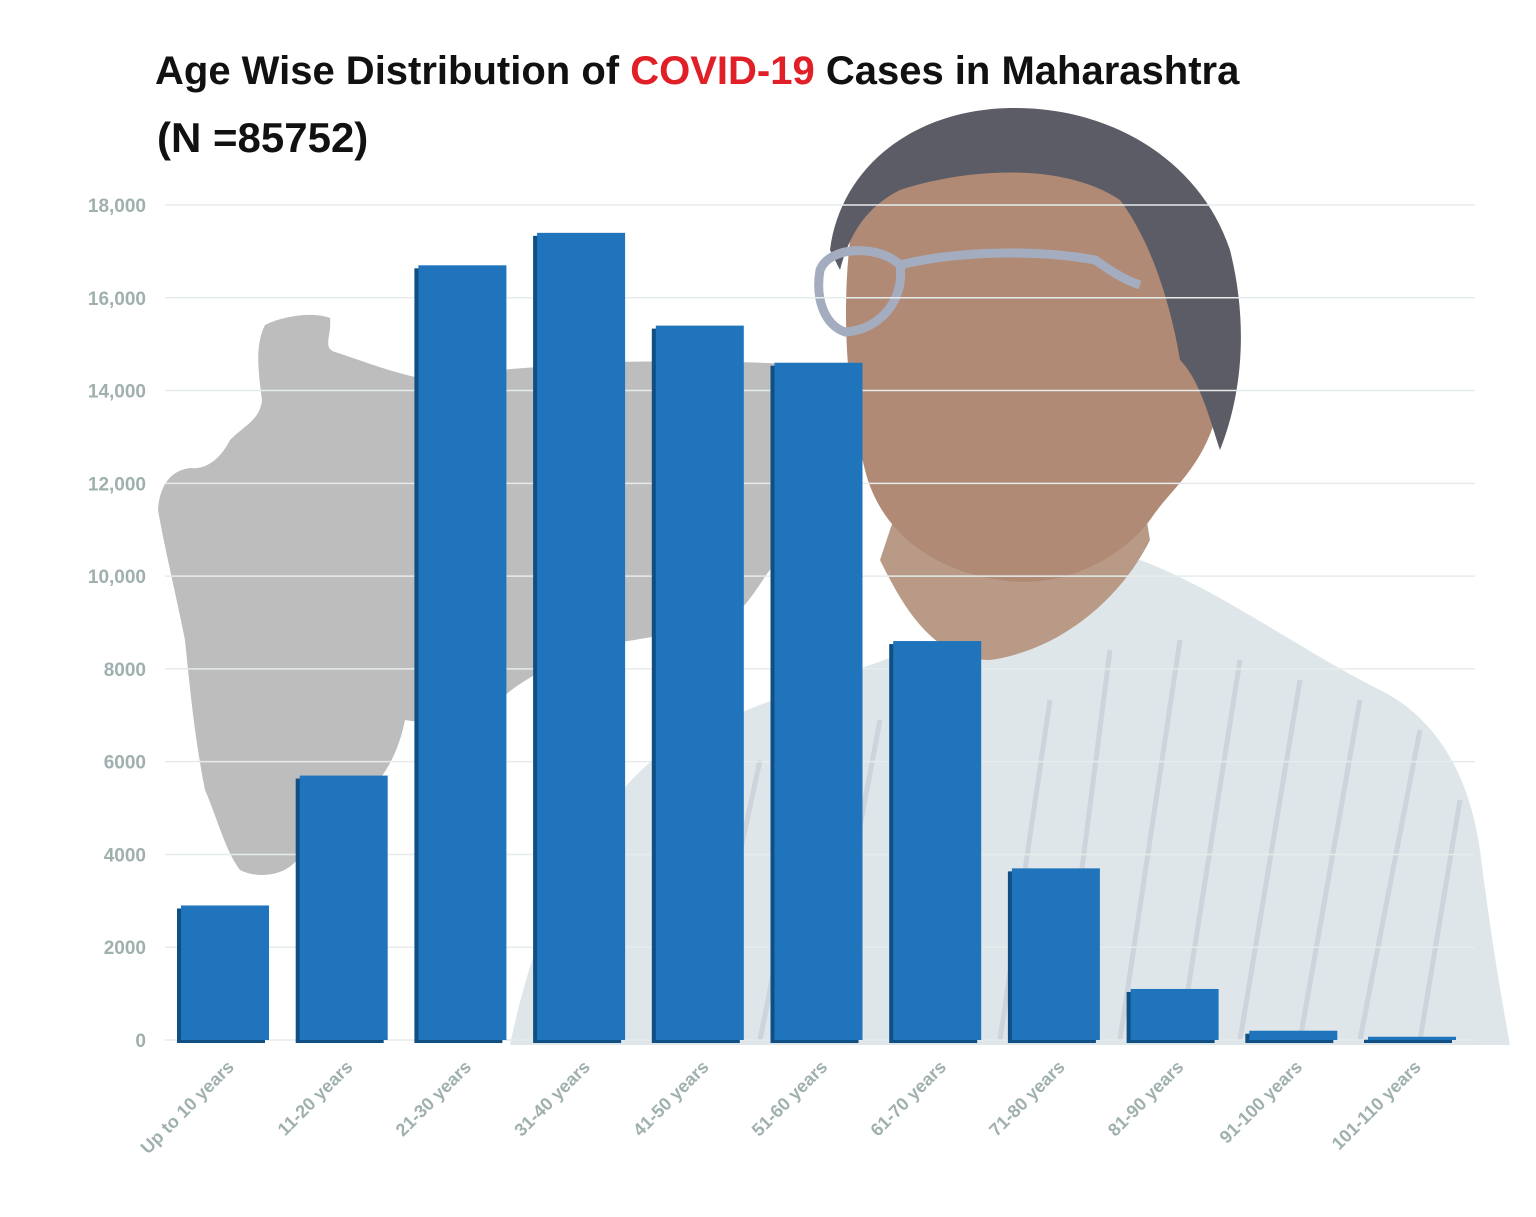 Image resolution: width=1536 pixels, height=1217 pixels. I want to click on person-face-icon, so click(1032, 361).